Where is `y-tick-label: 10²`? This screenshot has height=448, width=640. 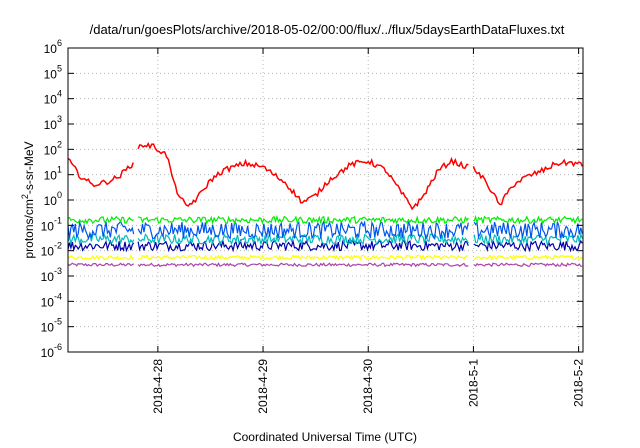
y-tick-label: 10² is located at coordinates (53, 148).